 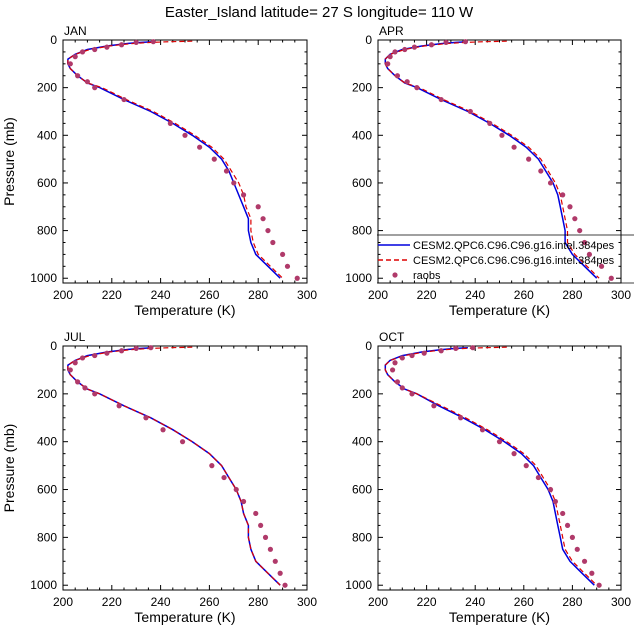 I want to click on x-tick-label: 300, so click(x=307, y=295).